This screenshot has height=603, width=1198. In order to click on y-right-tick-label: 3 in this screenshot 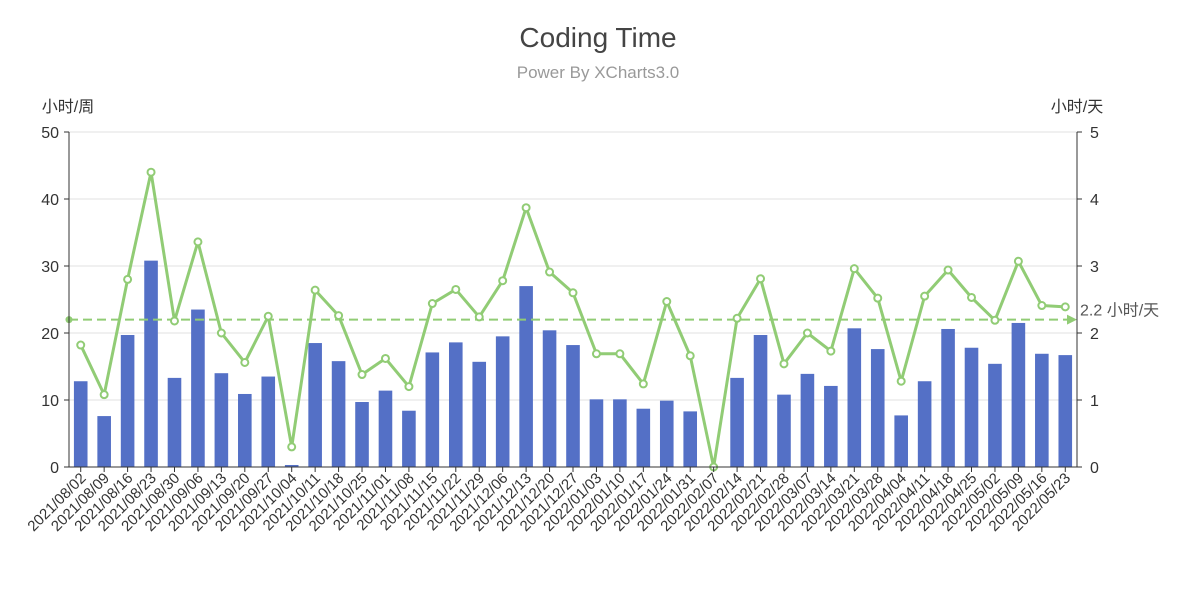, I will do `click(1094, 267)`.